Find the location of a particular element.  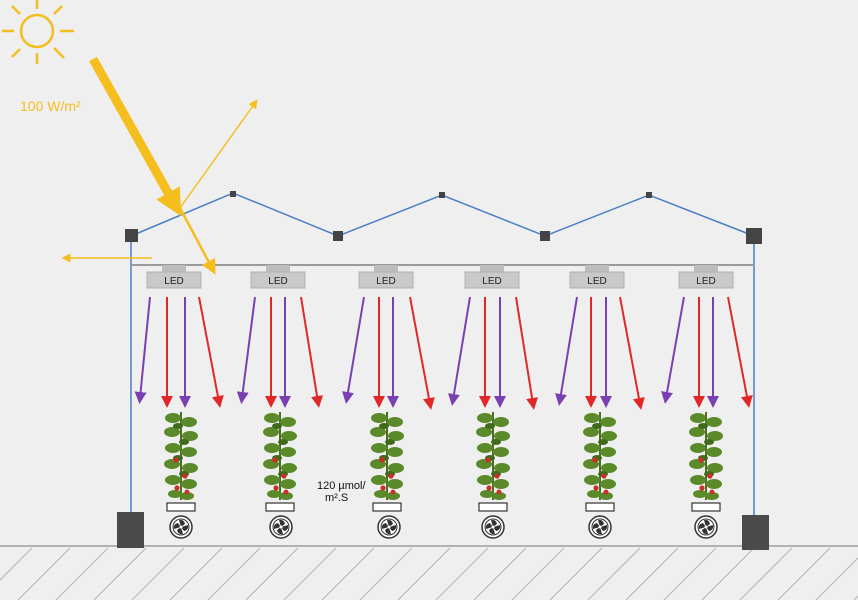

fan-row is located at coordinates (443, 527).